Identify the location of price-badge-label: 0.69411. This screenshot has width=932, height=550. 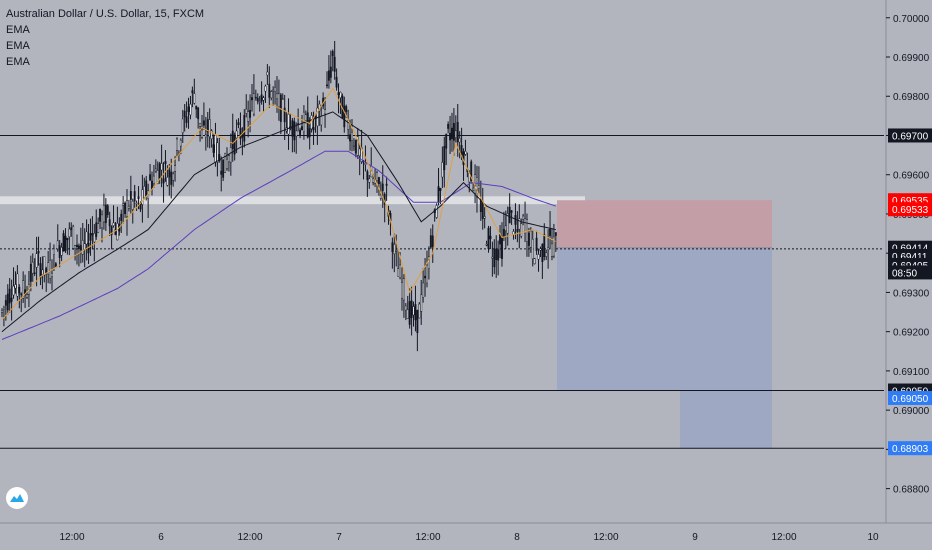
(910, 257).